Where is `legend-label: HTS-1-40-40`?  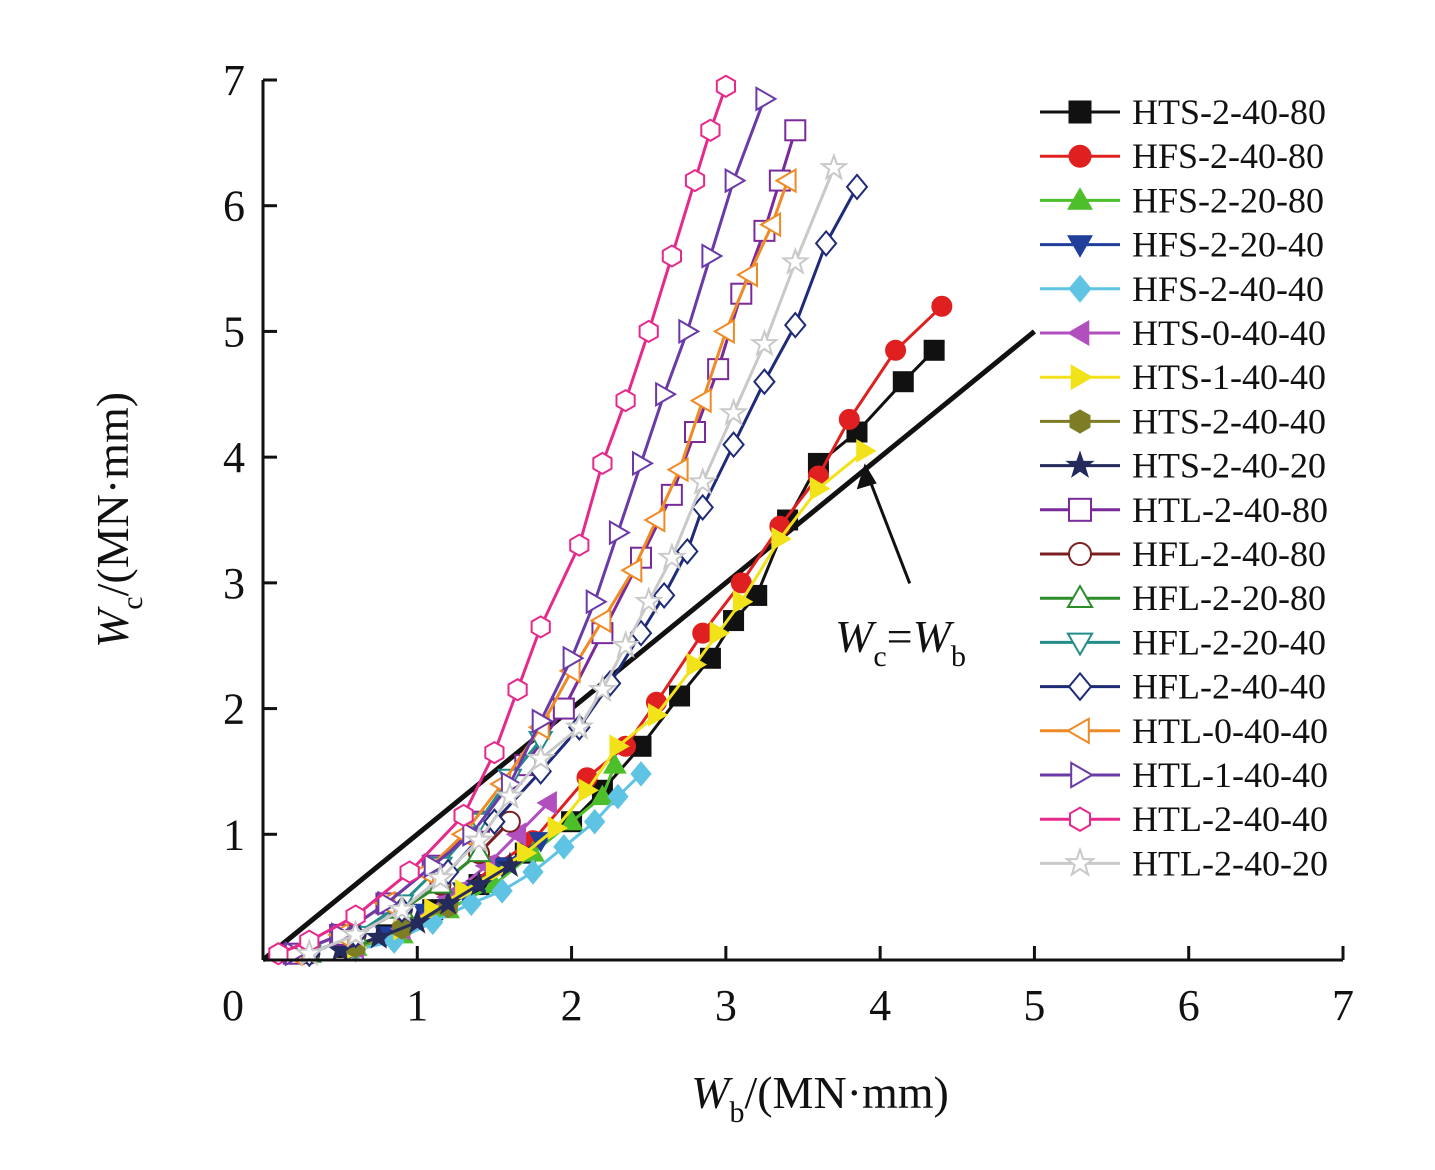 legend-label: HTS-1-40-40 is located at coordinates (1229, 377).